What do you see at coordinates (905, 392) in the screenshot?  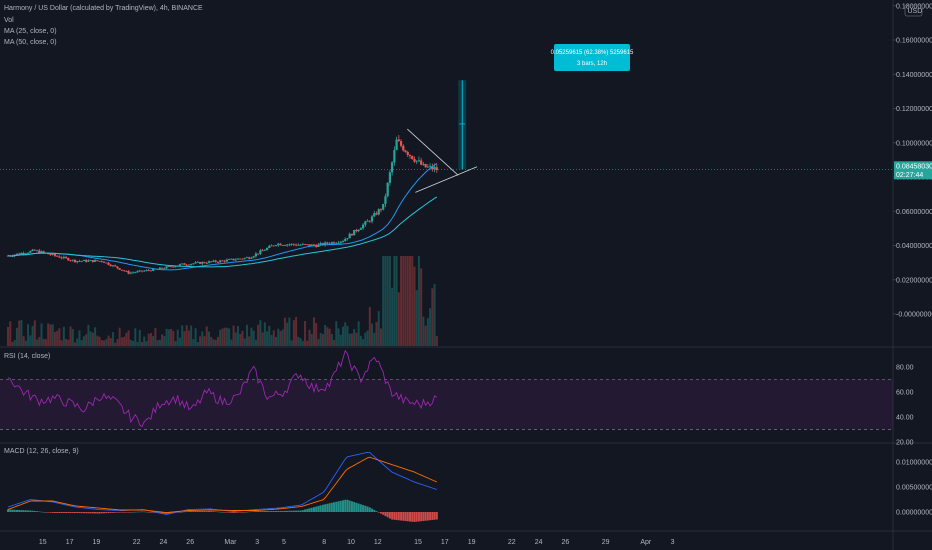 I see `rsi-tick-label: 60.00` at bounding box center [905, 392].